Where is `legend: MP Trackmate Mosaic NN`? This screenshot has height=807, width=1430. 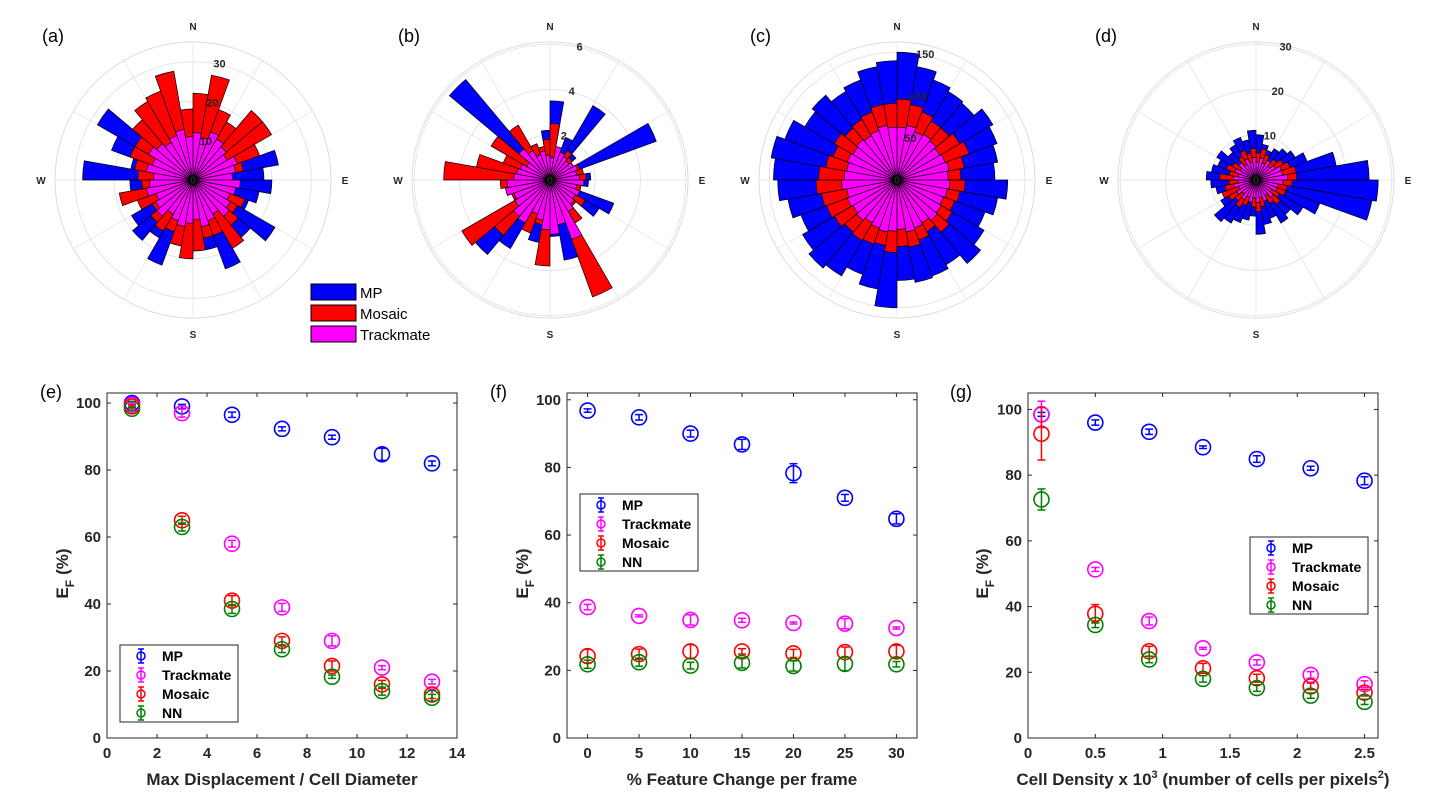
legend: MP Trackmate Mosaic NN is located at coordinates (639, 532).